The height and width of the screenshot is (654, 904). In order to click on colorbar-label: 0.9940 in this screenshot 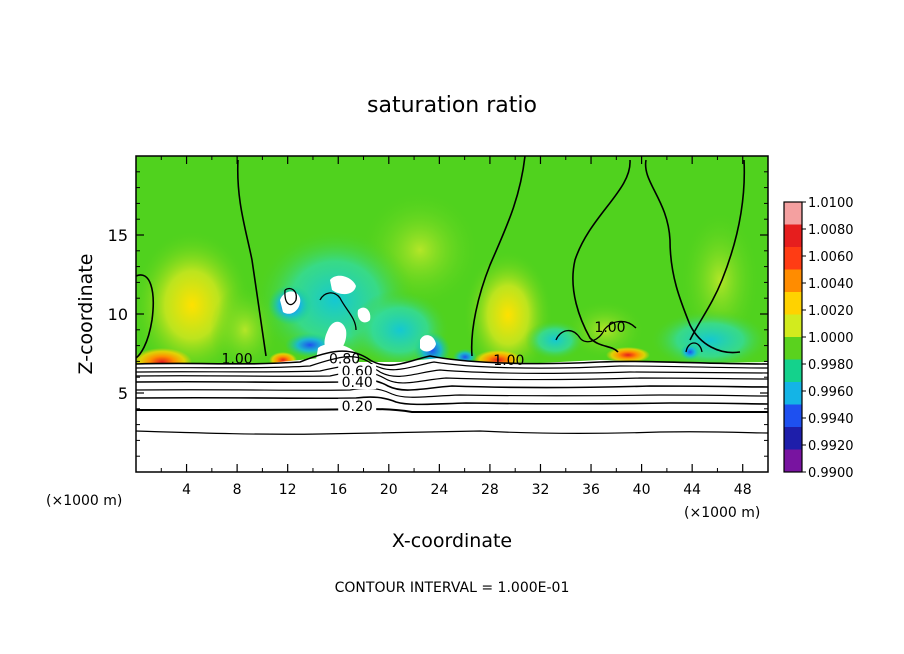, I will do `click(831, 419)`.